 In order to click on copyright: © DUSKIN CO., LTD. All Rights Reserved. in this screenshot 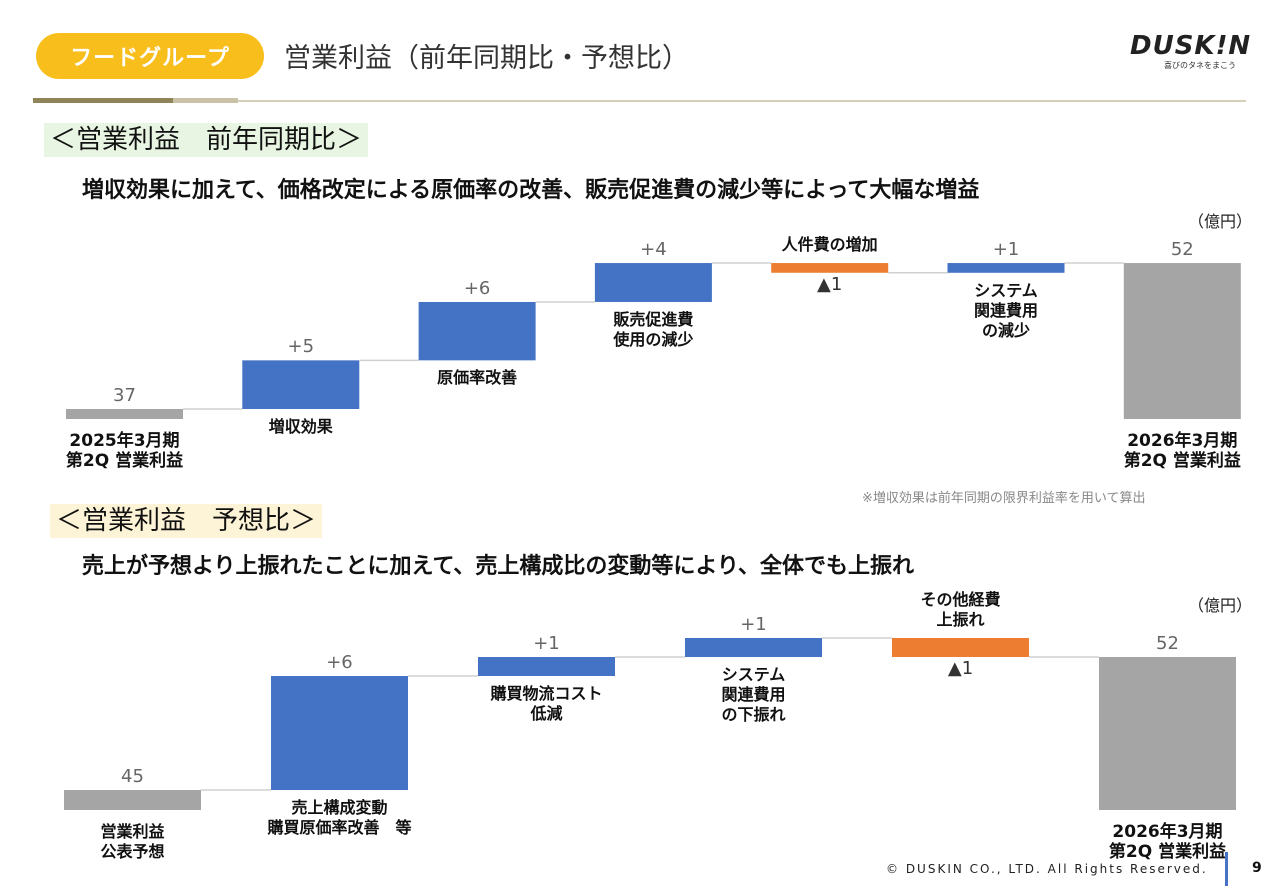, I will do `click(1047, 869)`.